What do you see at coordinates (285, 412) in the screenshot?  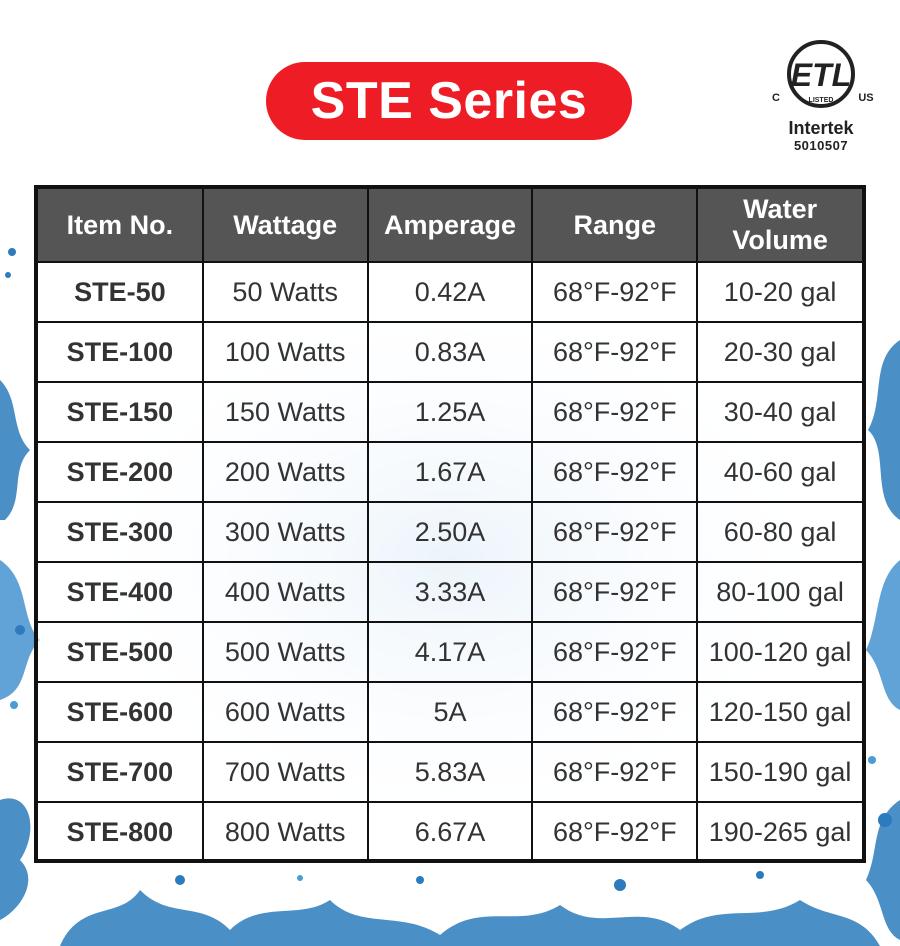 I see `table-cell: 150 Watts` at bounding box center [285, 412].